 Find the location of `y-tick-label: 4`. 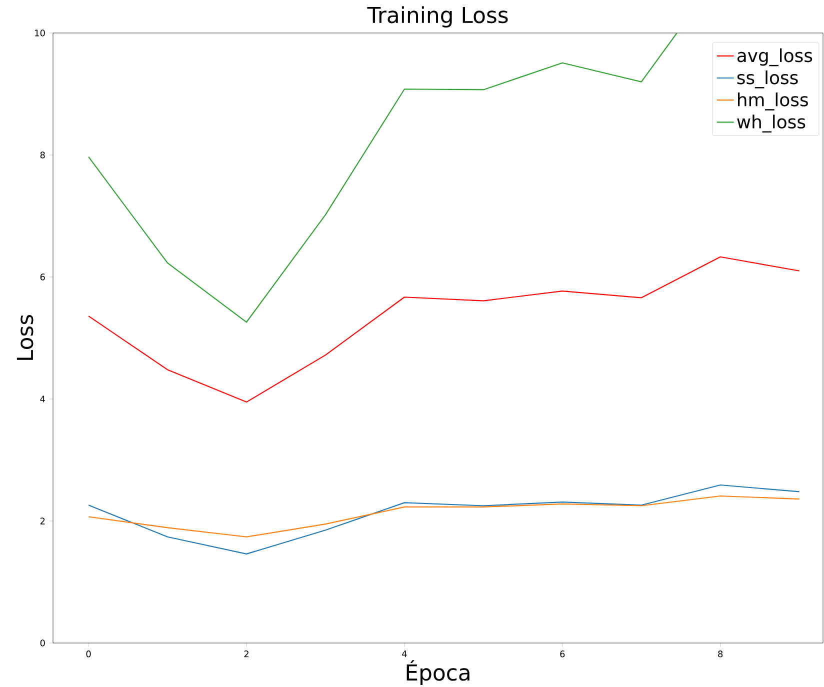

y-tick-label: 4 is located at coordinates (42, 399).